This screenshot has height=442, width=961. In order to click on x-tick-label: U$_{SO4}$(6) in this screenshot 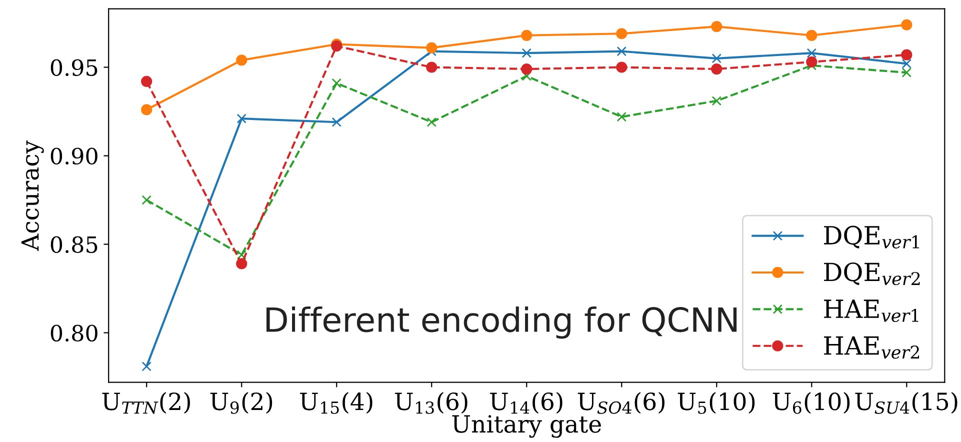, I will do `click(621, 403)`.